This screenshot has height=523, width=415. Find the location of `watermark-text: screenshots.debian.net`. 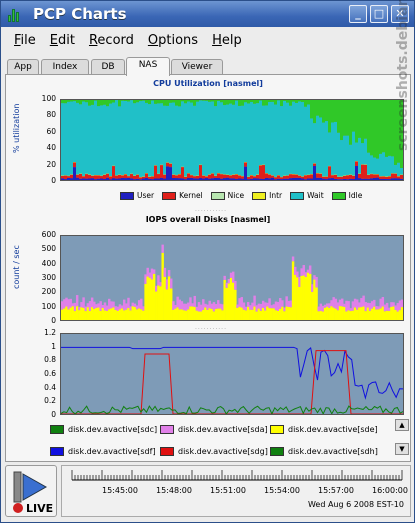

watermark-text: screenshots.debian.net is located at coordinates (403, 75).